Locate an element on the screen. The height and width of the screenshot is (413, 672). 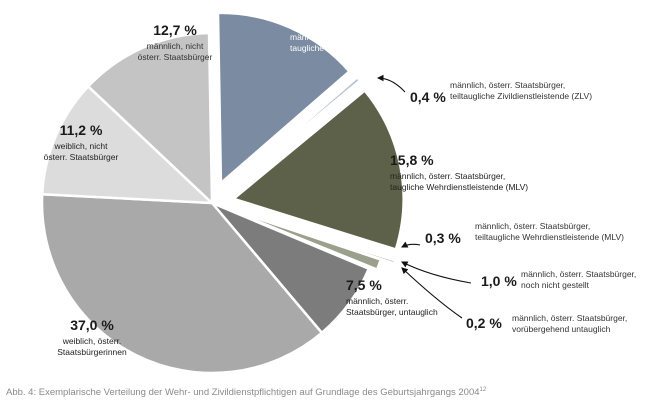
slice-3-desc-line-2: taugliche Wehrdienstleistende (MLV) is located at coordinates (459, 187).